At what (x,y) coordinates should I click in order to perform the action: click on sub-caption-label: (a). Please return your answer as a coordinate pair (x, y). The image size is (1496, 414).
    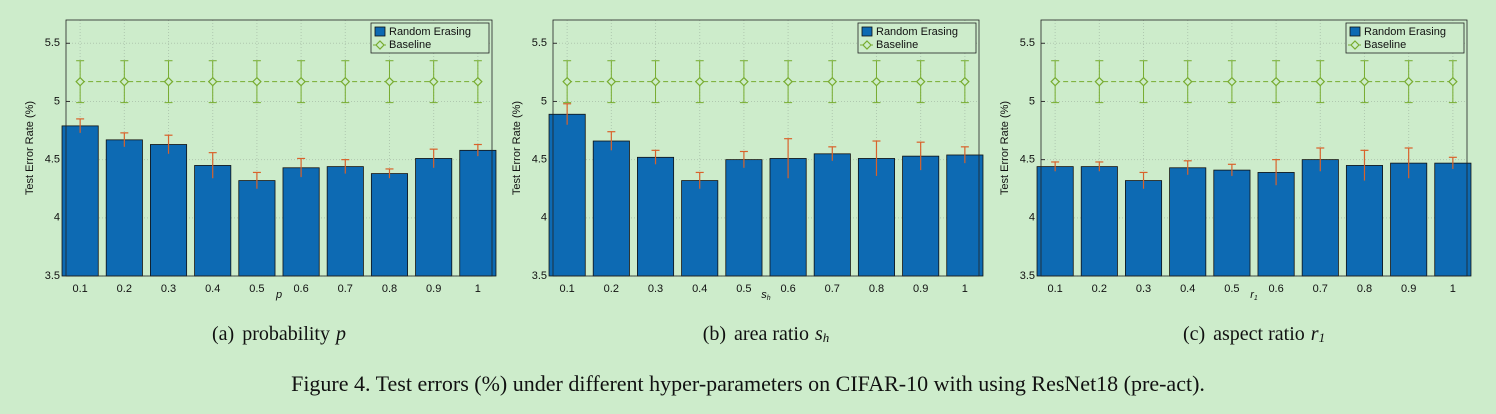
    Looking at the image, I should click on (223, 334).